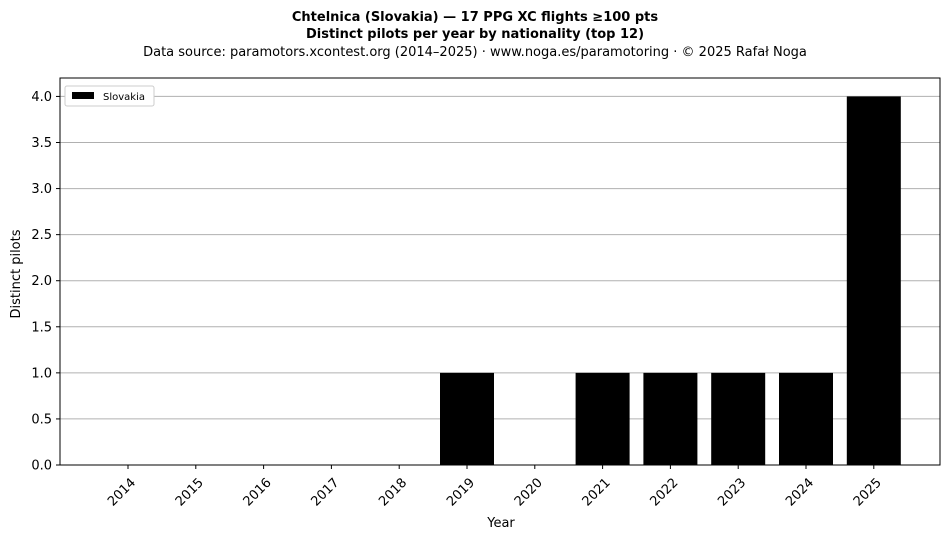 This screenshot has width=950, height=539. What do you see at coordinates (124, 97) in the screenshot?
I see `legend-label: Slovakia` at bounding box center [124, 97].